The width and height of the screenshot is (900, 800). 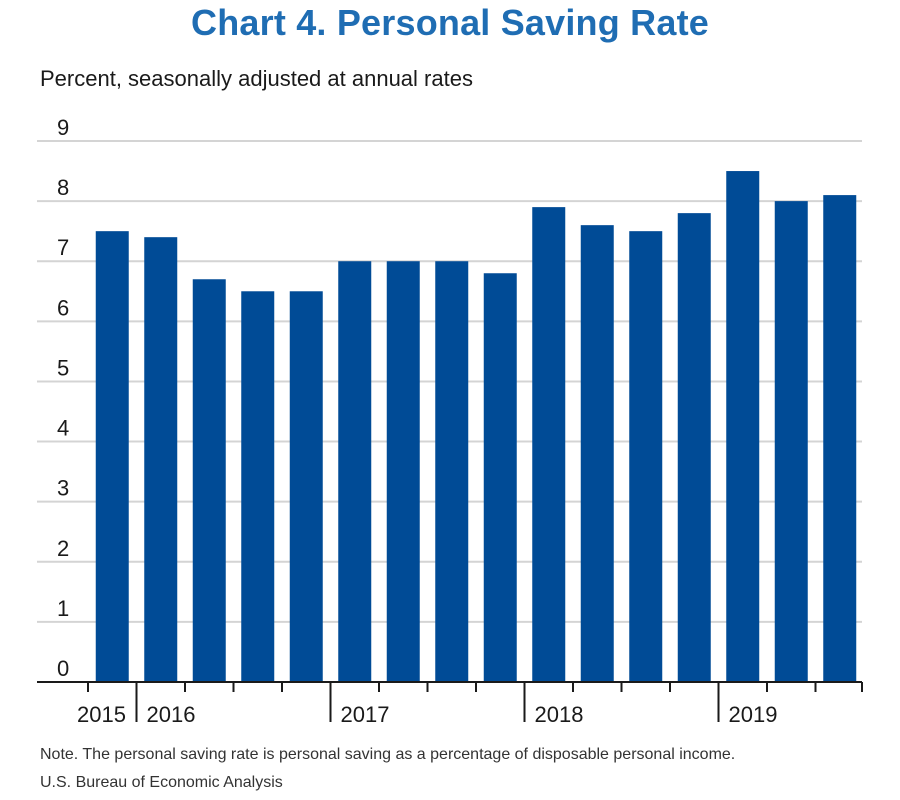 What do you see at coordinates (63, 608) in the screenshot?
I see `y-tick-label-1: 1` at bounding box center [63, 608].